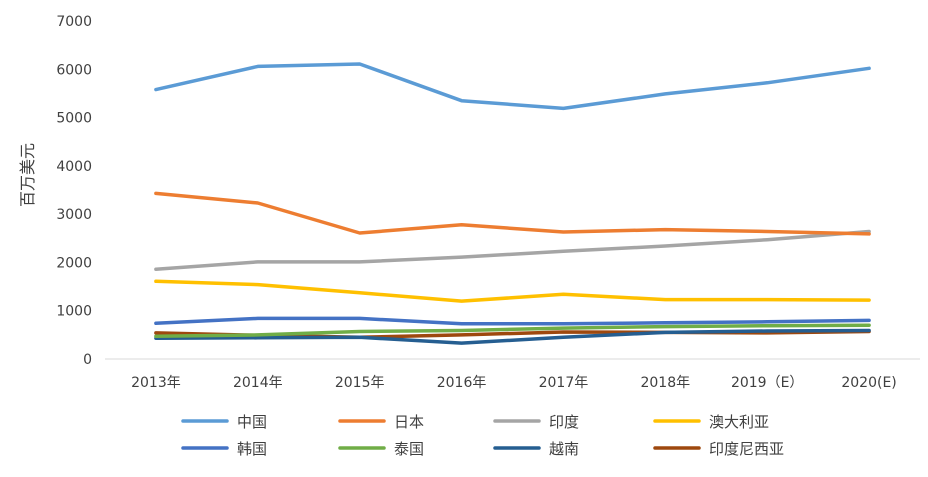 This screenshot has height=477, width=928. Describe the element at coordinates (252, 422) in the screenshot. I see `legend-label: 中国` at that location.